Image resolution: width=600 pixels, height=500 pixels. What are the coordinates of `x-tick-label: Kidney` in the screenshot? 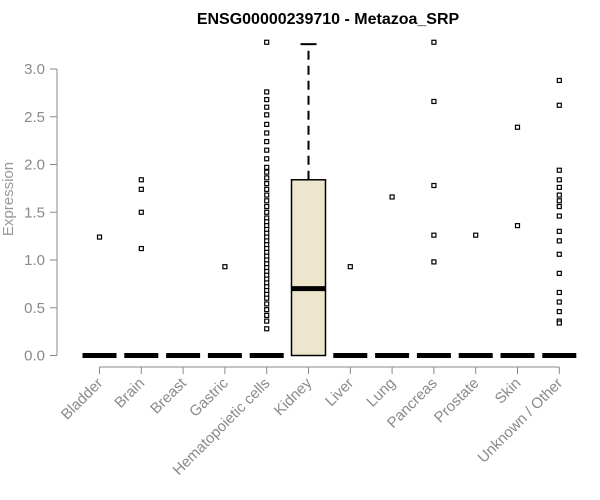 It's located at (293, 396).